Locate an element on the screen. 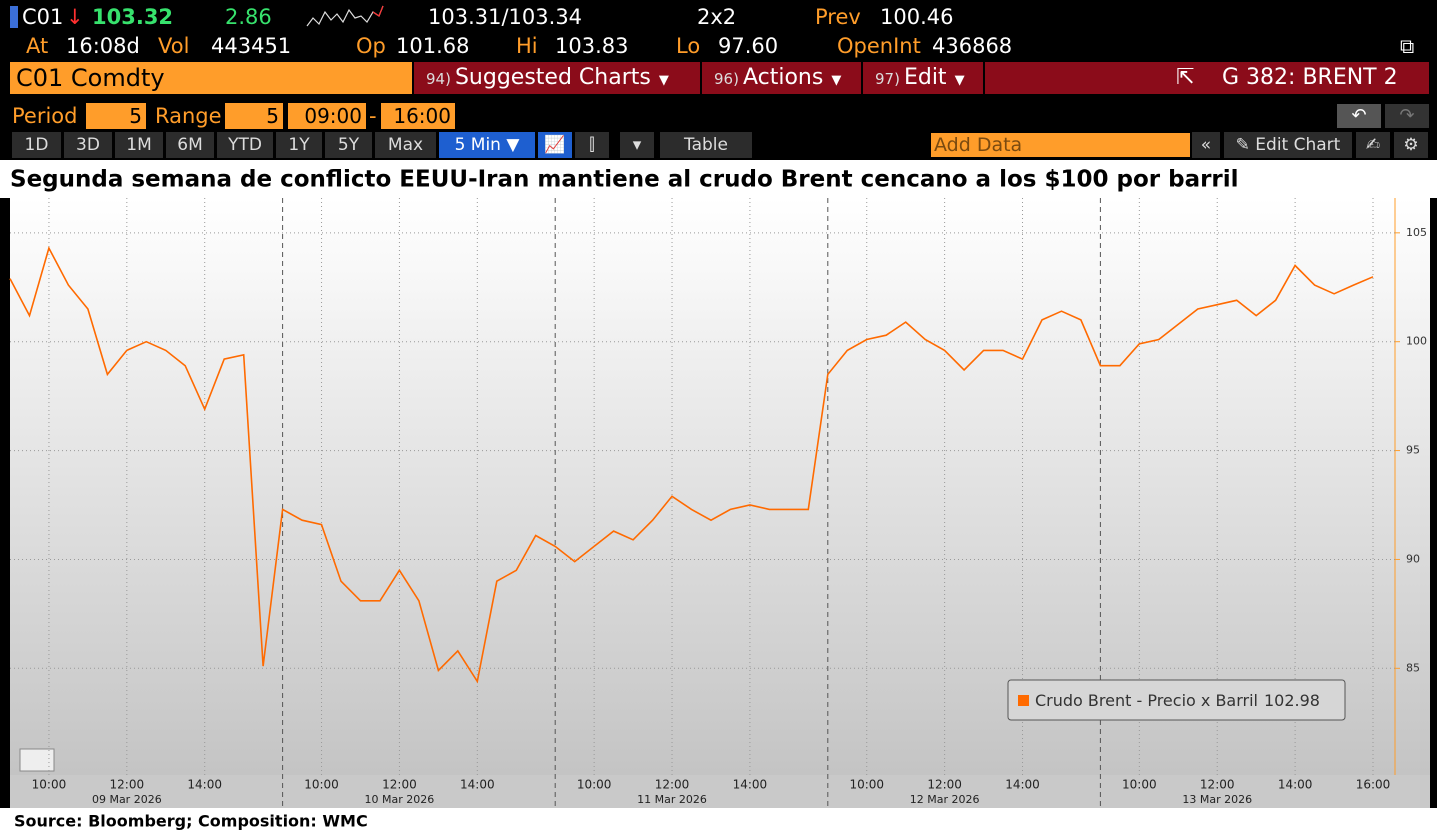 The height and width of the screenshot is (836, 1437). range-tab: 6M is located at coordinates (190, 145).